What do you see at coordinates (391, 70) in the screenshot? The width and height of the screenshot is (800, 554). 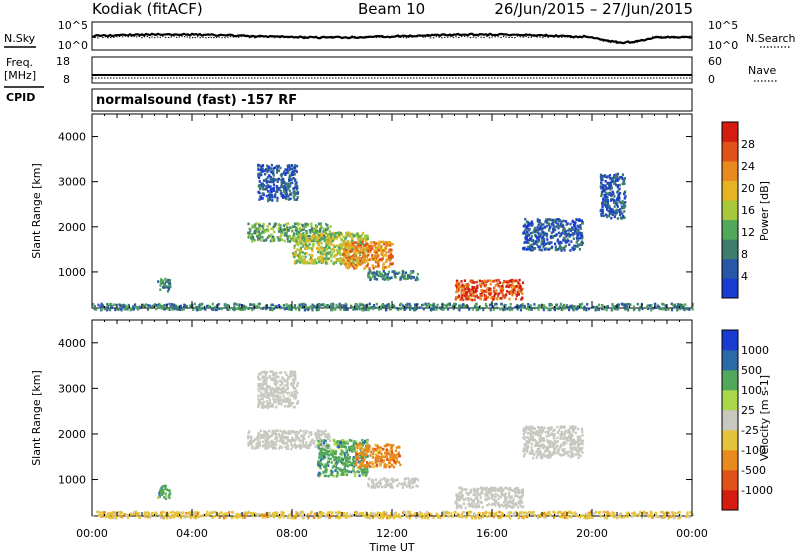 I see `freq-panel: Freq. [MHz] 18 8 60 0 Nave` at bounding box center [391, 70].